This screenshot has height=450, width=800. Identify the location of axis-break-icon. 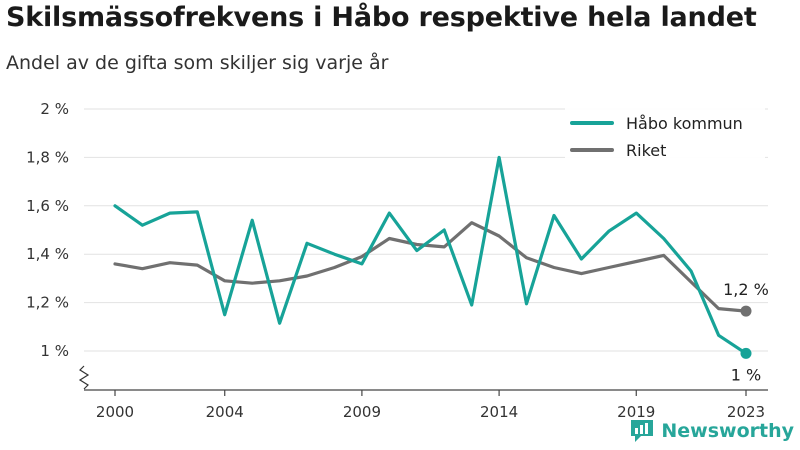
(84, 377).